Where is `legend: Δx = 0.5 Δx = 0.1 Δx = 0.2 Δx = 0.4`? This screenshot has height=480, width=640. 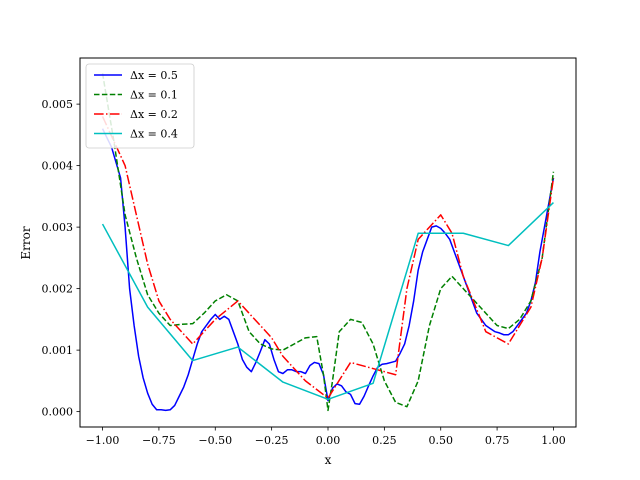 legend: Δx = 0.5 Δx = 0.1 Δx = 0.2 Δx = 0.4 is located at coordinates (140, 106).